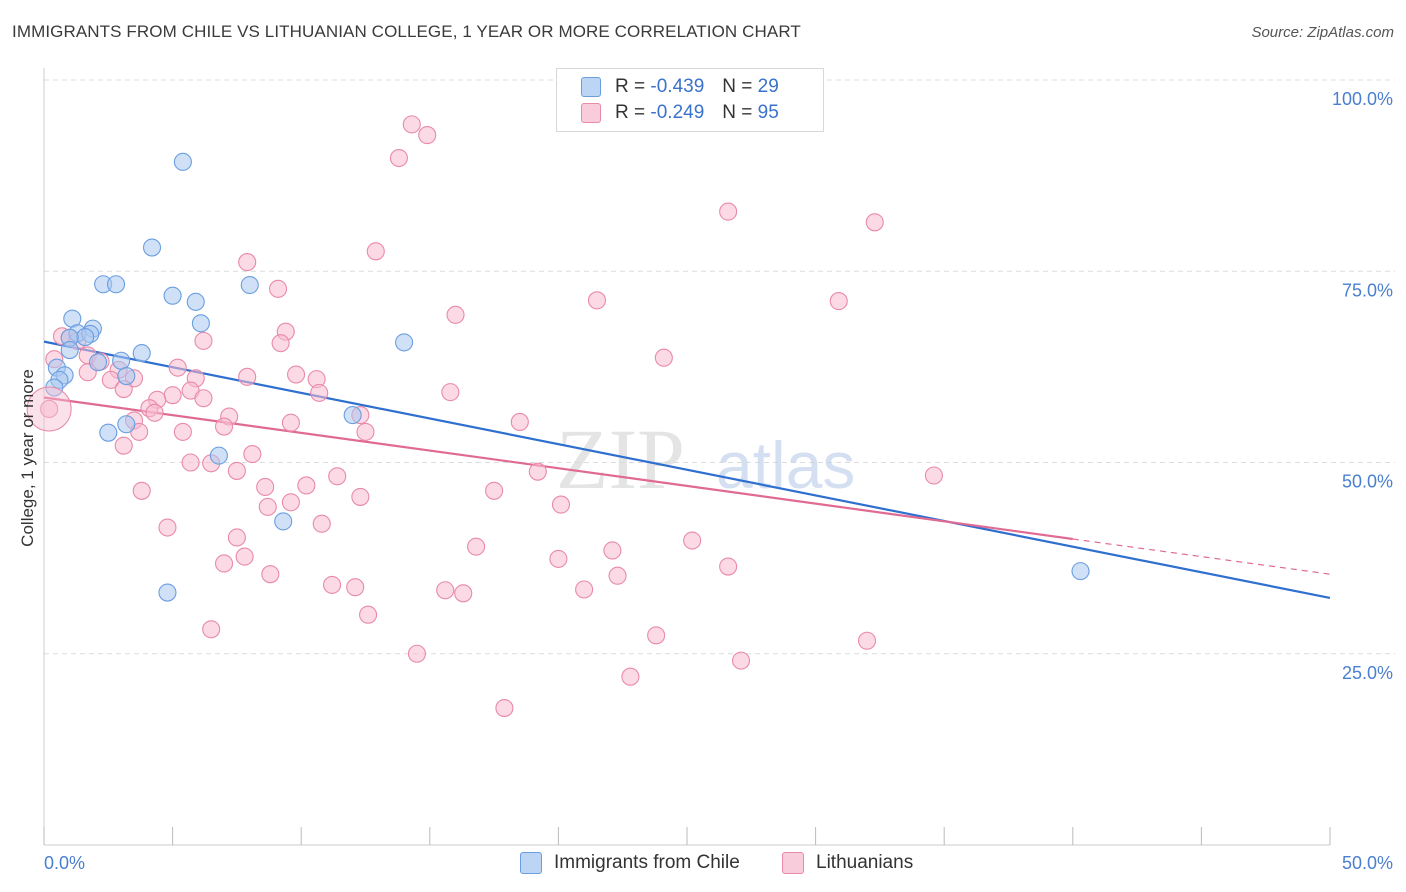  I want to click on legend-n-value: 95, so click(768, 112).